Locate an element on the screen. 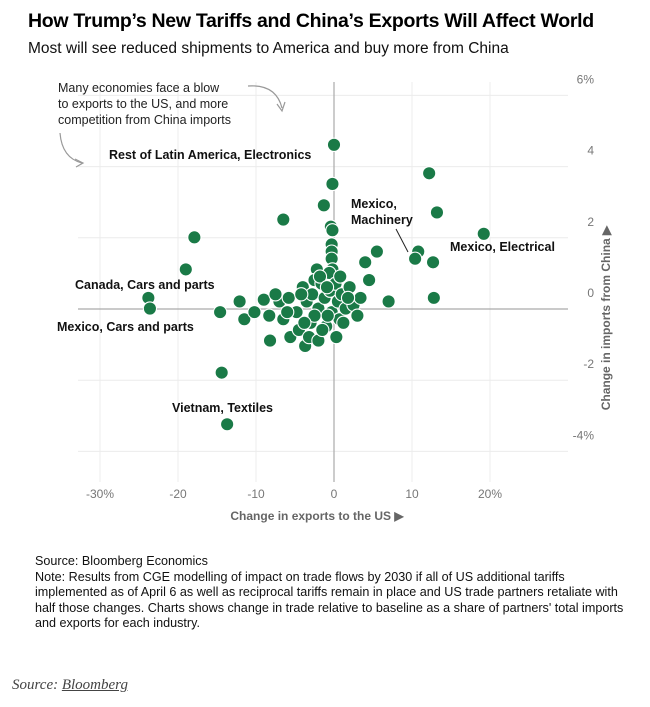 The image size is (650, 707). label-rest-of-latin-america-electronics: Rest of Latin America, Electronics is located at coordinates (210, 155).